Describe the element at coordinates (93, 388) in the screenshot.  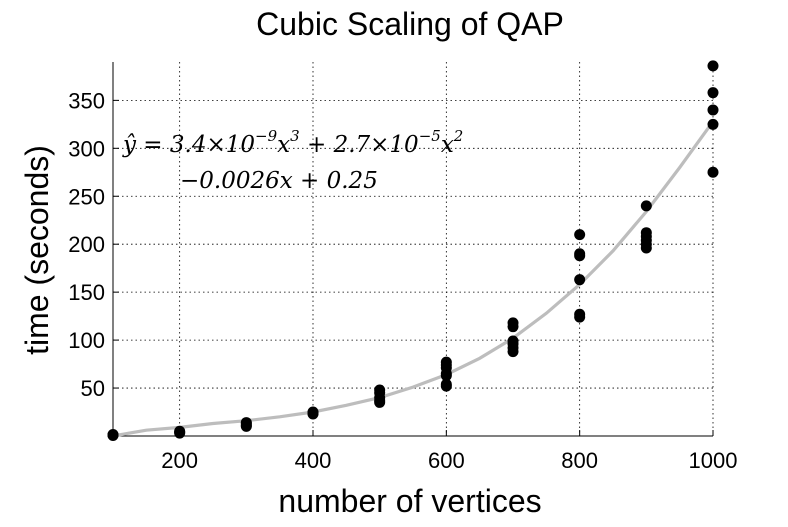
I see `y-tick-label: 50` at that location.